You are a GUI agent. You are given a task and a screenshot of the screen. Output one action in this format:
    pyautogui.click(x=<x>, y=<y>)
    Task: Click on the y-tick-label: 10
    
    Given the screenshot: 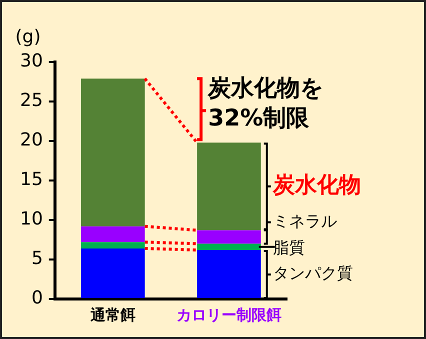 What is the action you would take?
    pyautogui.click(x=31, y=219)
    